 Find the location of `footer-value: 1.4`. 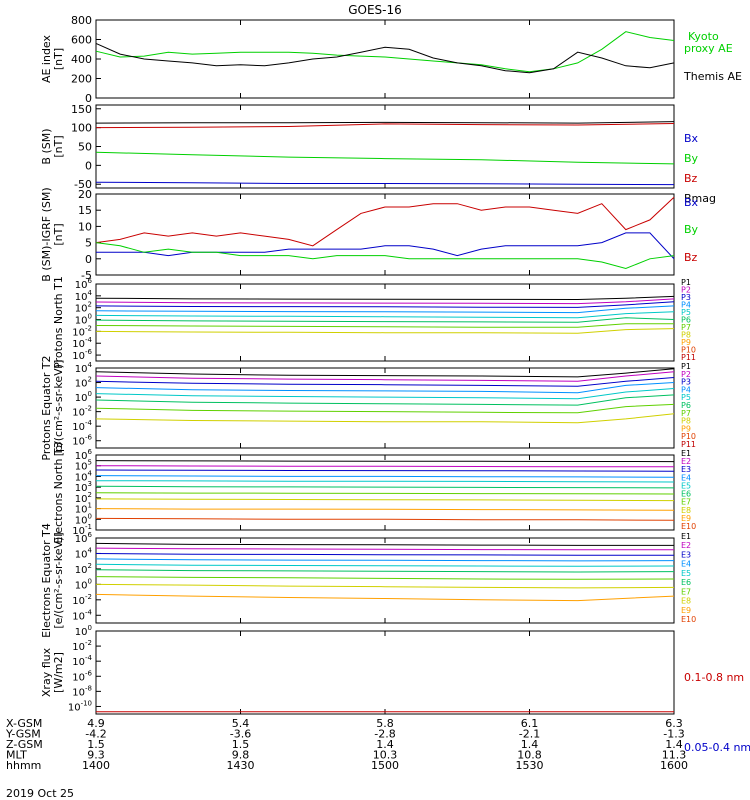

footer-value: 1.4 is located at coordinates (530, 744).